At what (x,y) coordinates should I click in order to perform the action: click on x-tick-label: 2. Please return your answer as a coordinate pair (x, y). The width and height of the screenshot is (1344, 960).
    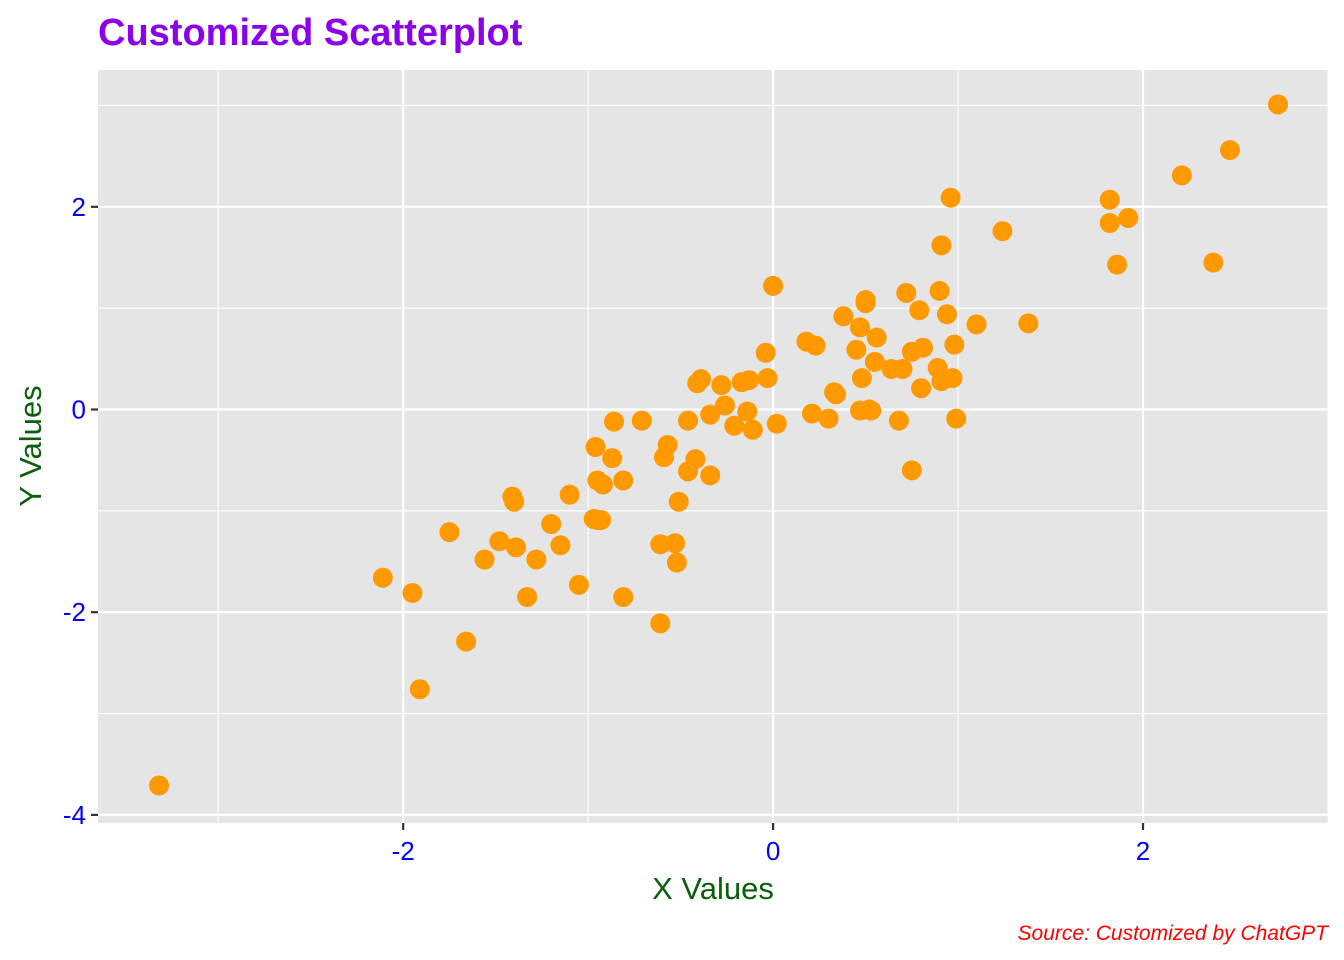
    Looking at the image, I should click on (1143, 851).